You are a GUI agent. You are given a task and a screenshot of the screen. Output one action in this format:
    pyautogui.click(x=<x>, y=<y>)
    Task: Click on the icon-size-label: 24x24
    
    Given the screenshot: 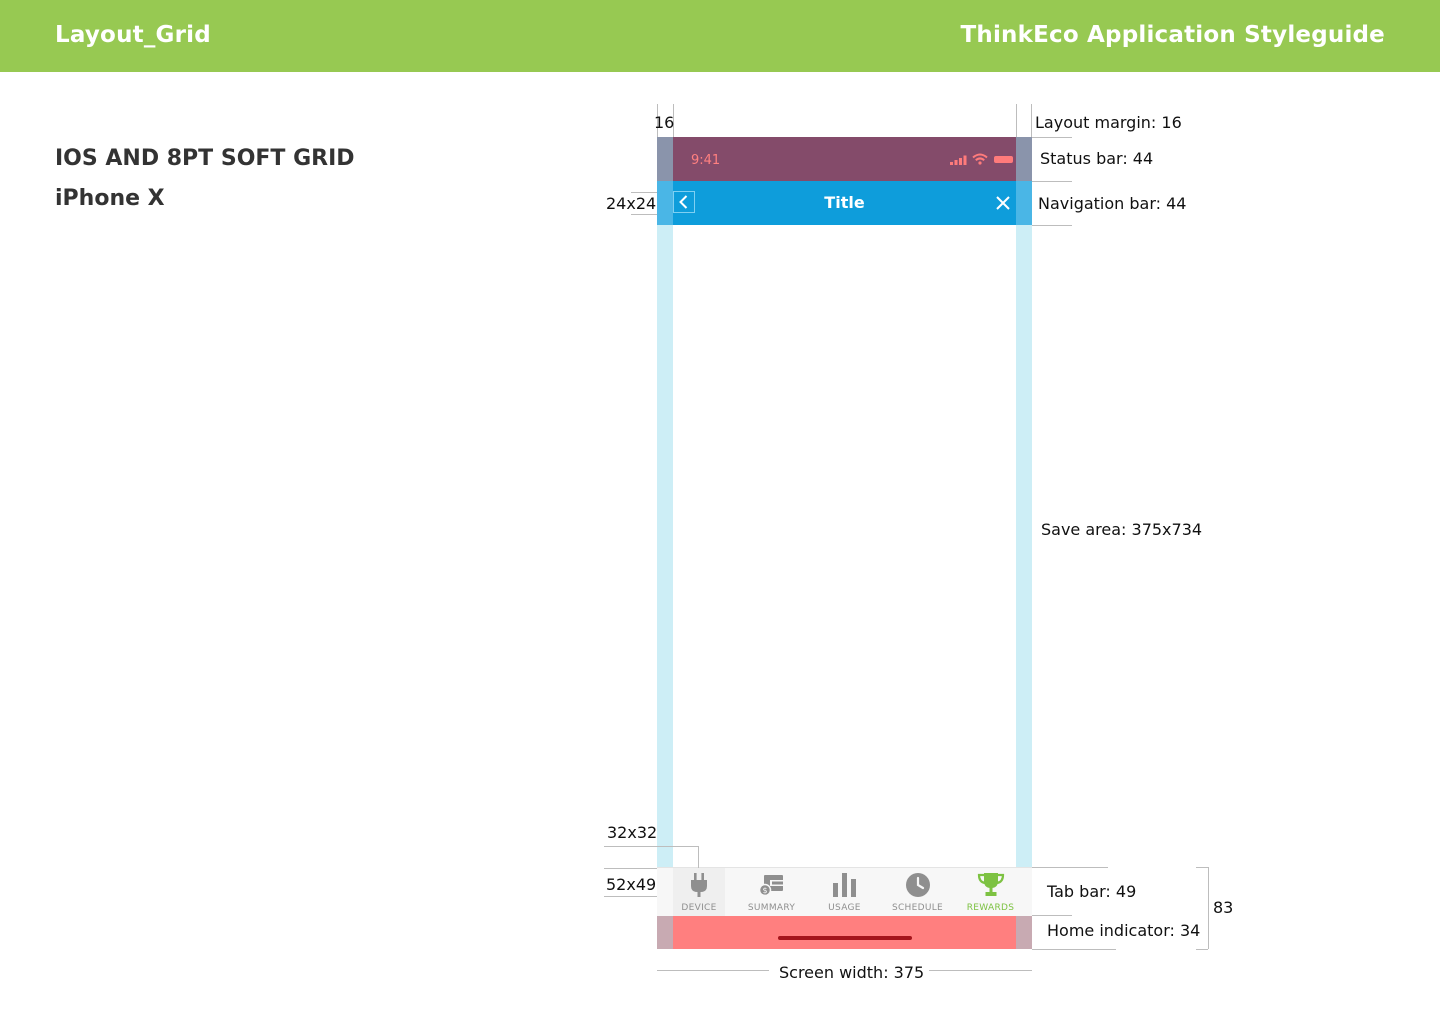 What is the action you would take?
    pyautogui.click(x=631, y=203)
    